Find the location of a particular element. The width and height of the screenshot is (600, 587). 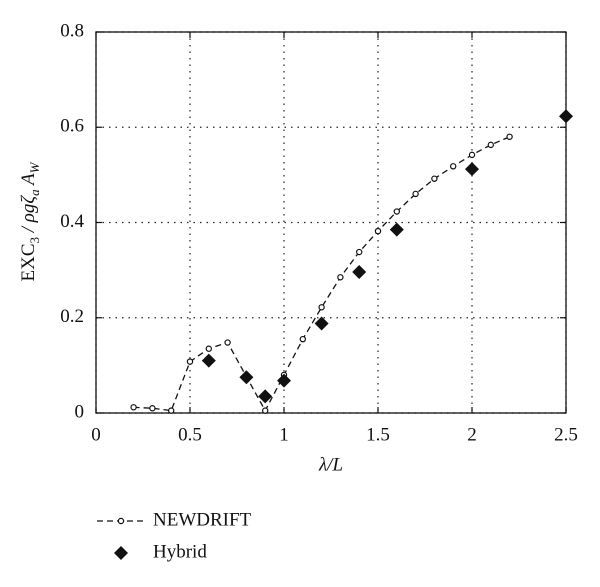

y-tick-label: 0.2 is located at coordinates (72, 316).